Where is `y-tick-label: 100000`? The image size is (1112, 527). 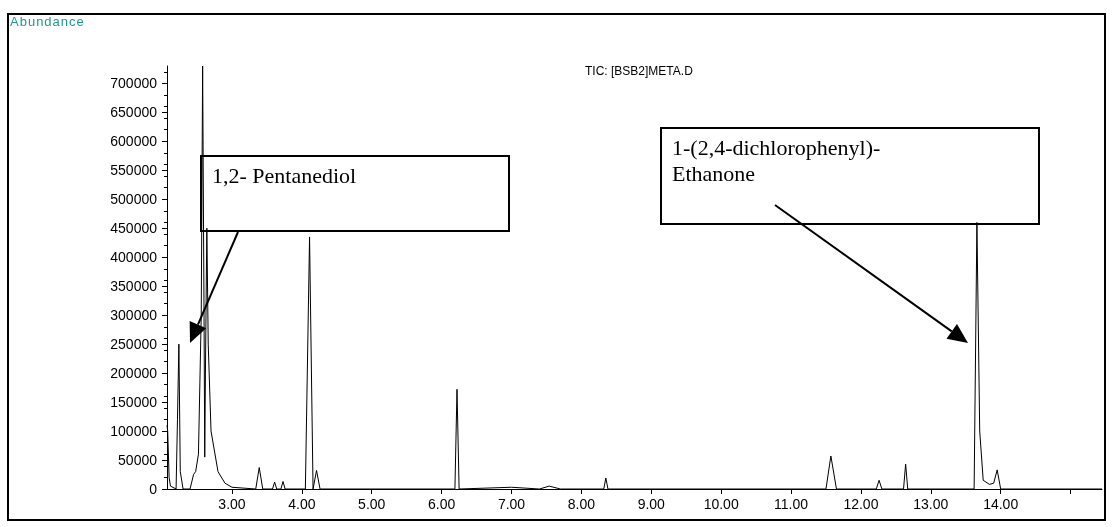
y-tick-label: 100000 is located at coordinates (134, 431).